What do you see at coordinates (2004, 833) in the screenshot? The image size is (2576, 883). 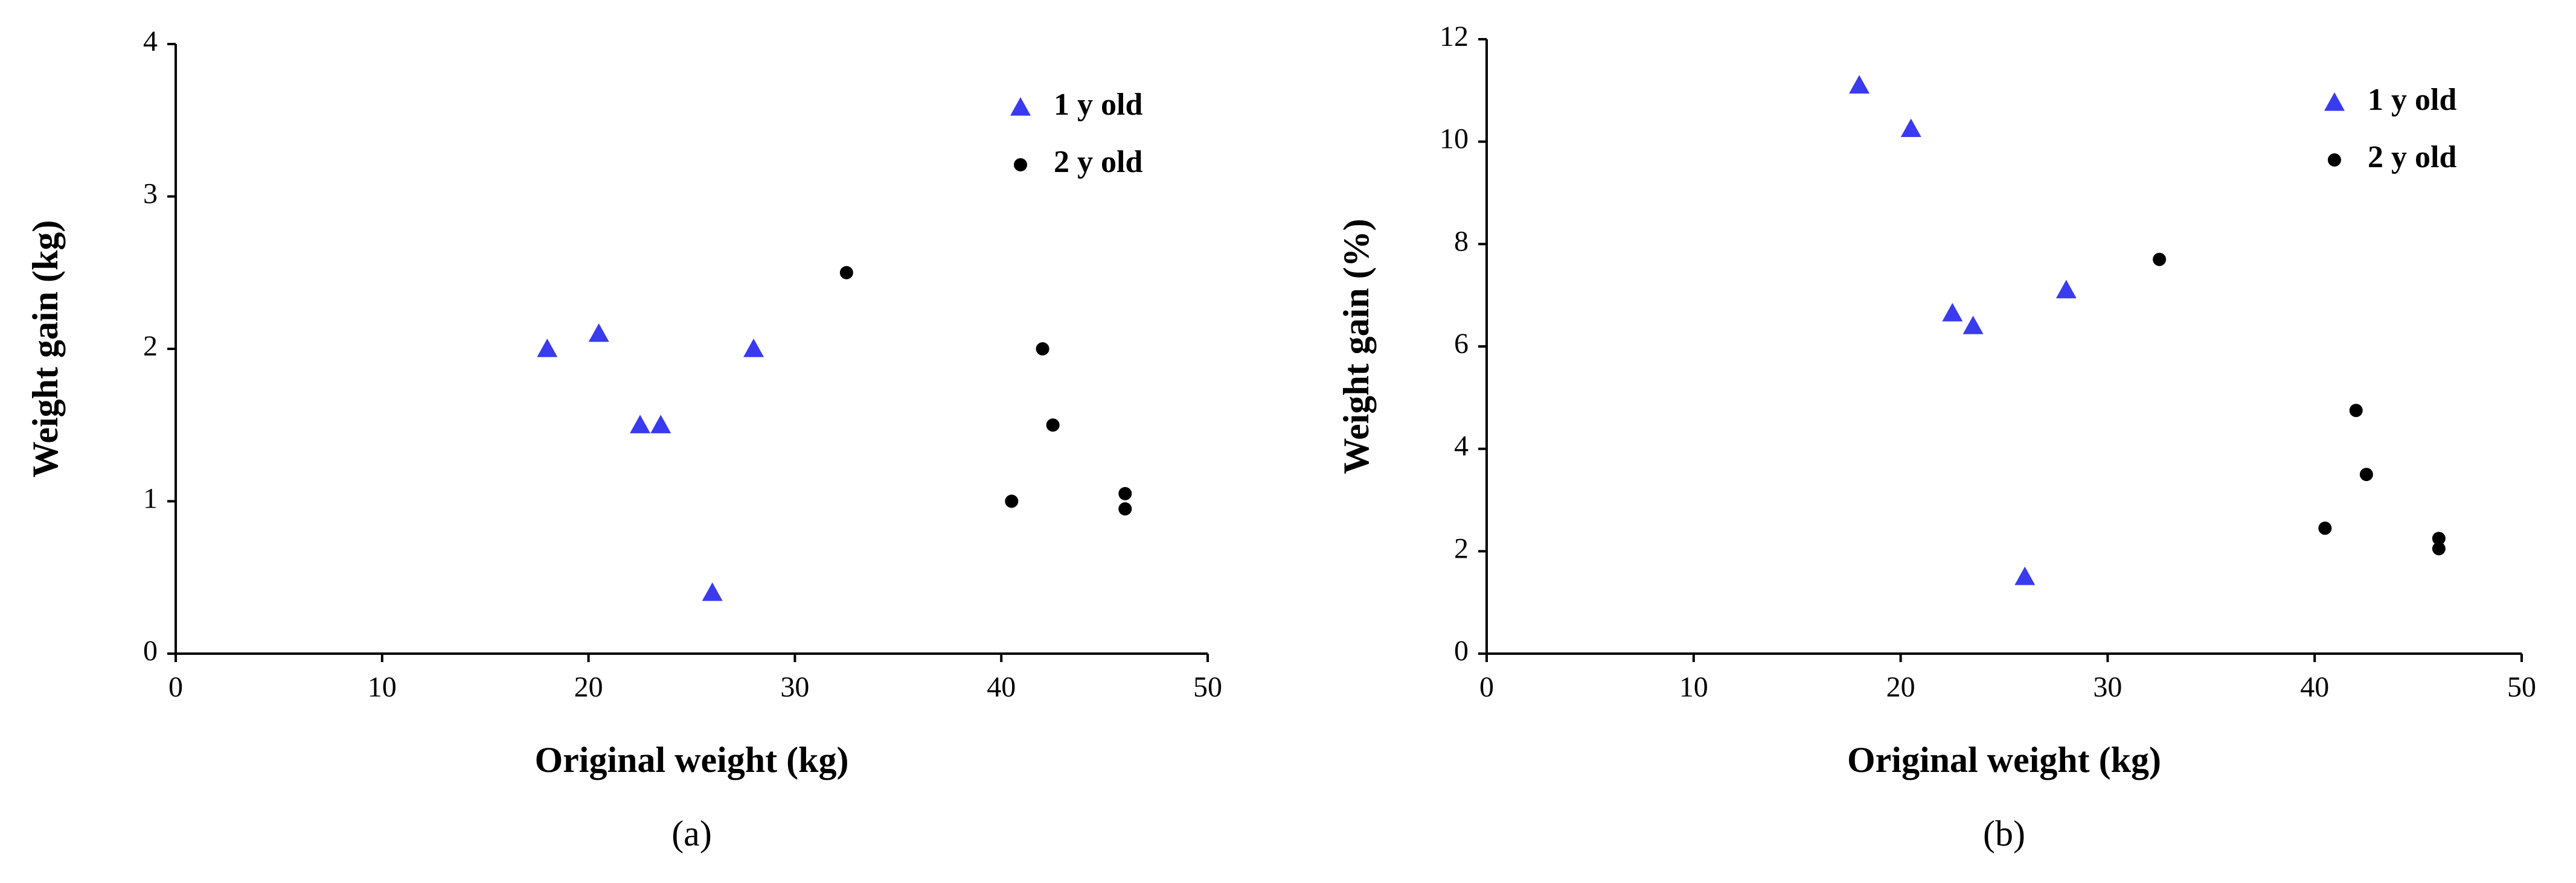 I see `caption: (b)` at bounding box center [2004, 833].